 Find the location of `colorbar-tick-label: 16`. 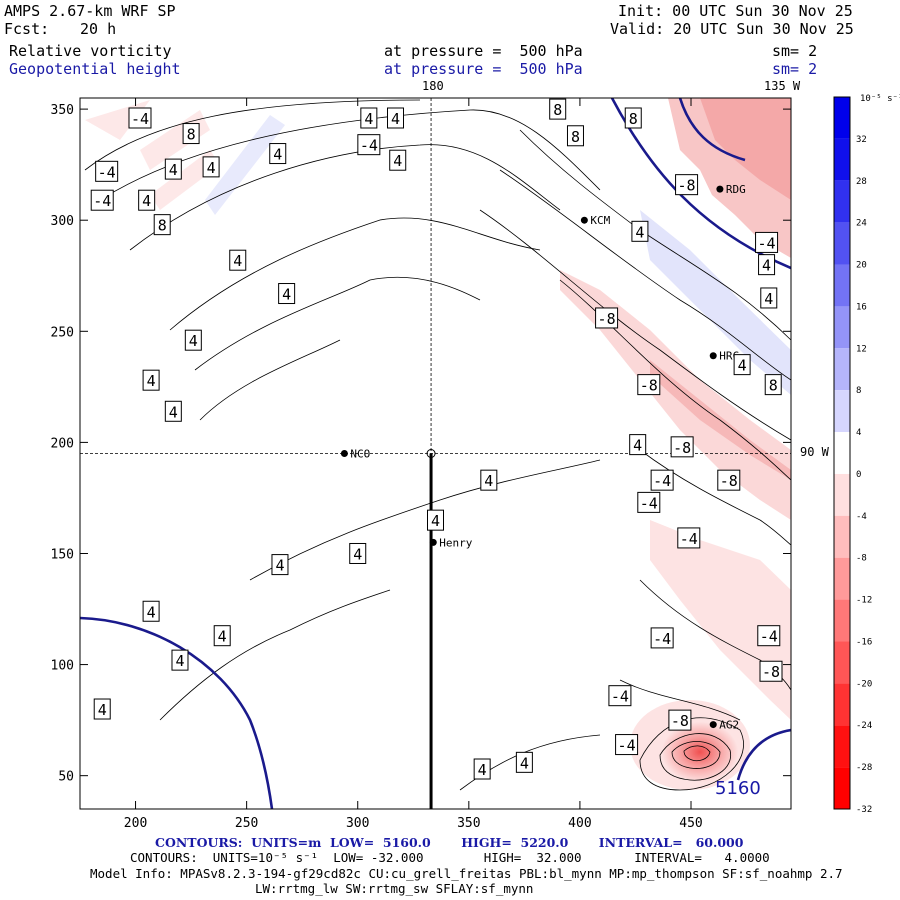

colorbar-tick-label: 16 is located at coordinates (861, 307).